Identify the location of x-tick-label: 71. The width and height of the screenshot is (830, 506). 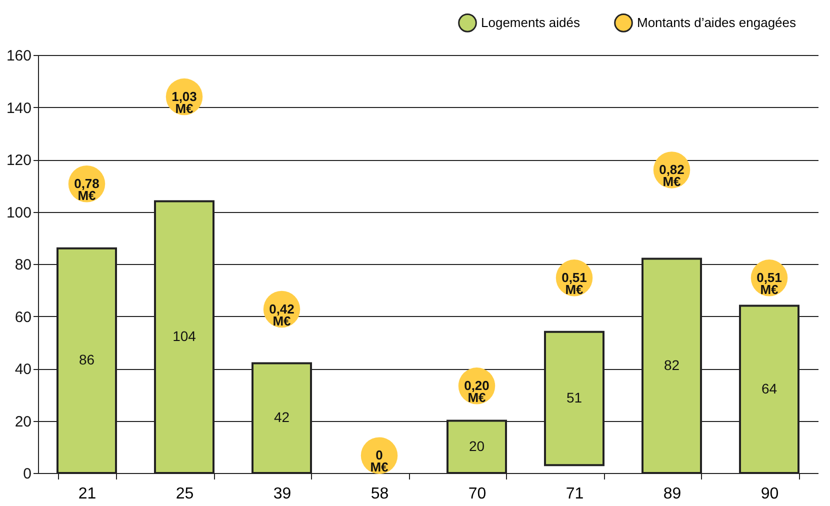
(575, 494).